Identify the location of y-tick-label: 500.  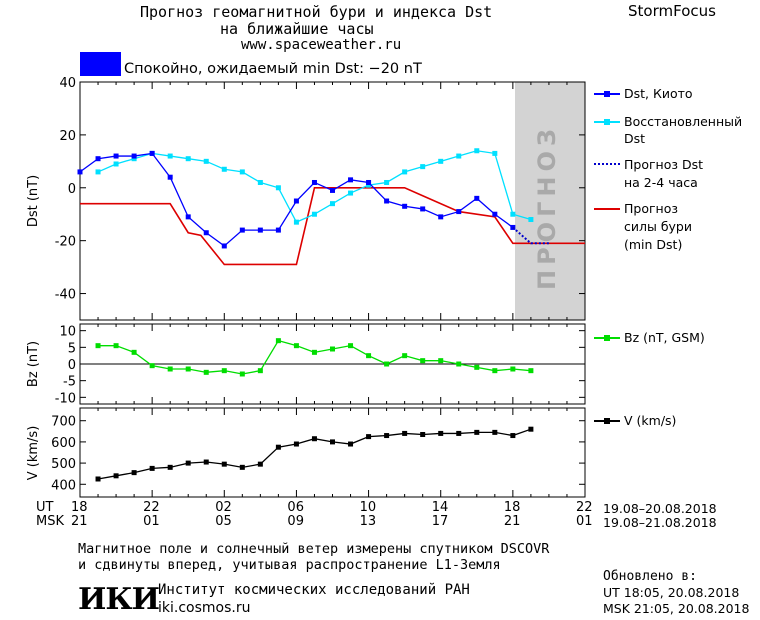
(63, 464).